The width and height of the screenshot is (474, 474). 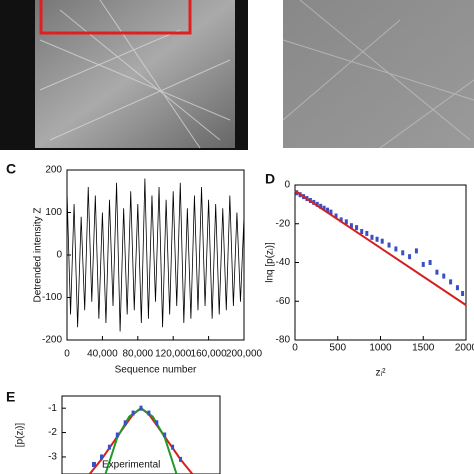 What do you see at coordinates (337, 348) in the screenshot?
I see `x-tick-label: 500` at bounding box center [337, 348].